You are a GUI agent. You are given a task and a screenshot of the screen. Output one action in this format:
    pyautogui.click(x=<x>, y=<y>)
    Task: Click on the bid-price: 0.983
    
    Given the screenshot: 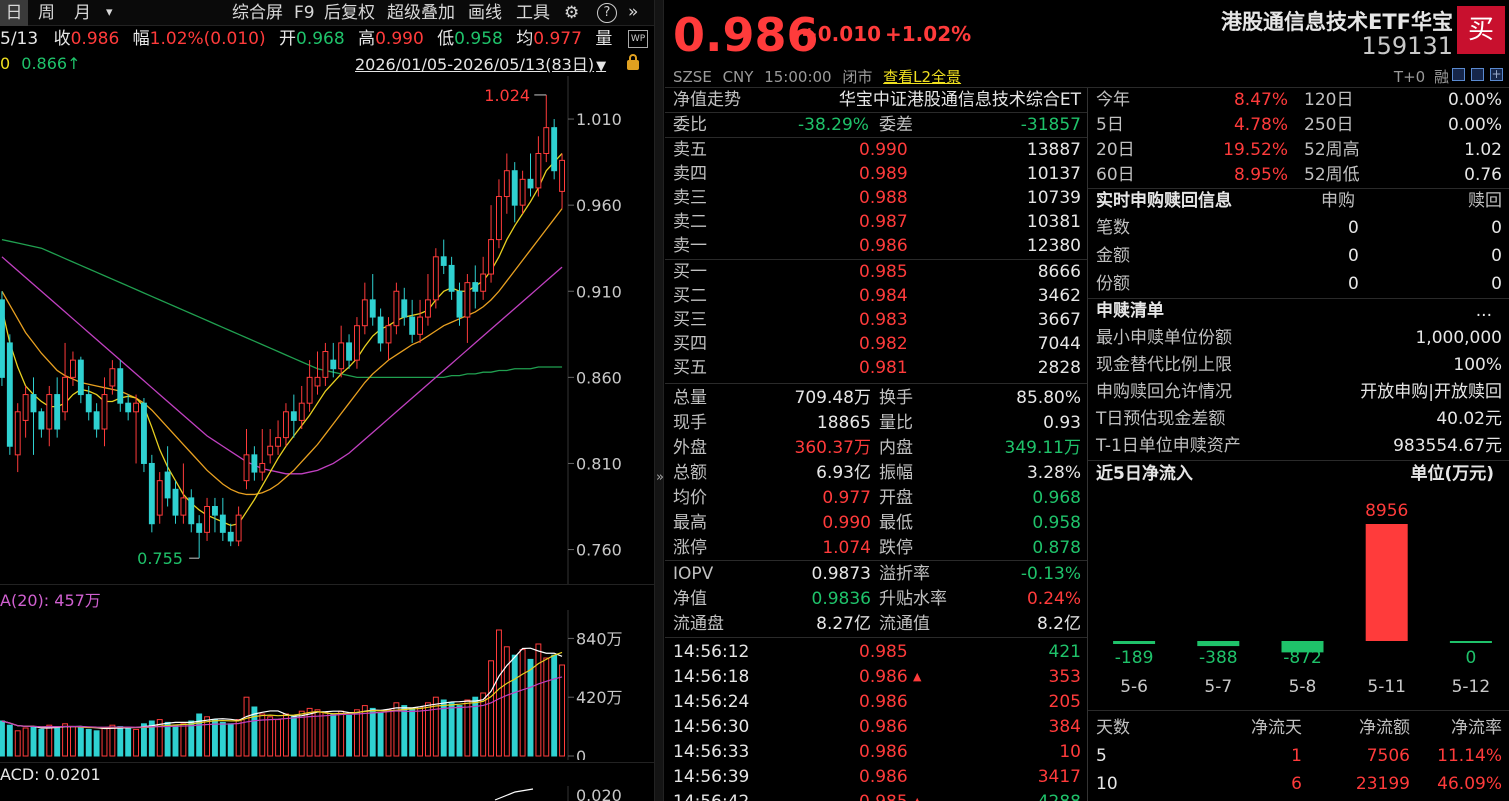 What is the action you would take?
    pyautogui.click(x=883, y=320)
    